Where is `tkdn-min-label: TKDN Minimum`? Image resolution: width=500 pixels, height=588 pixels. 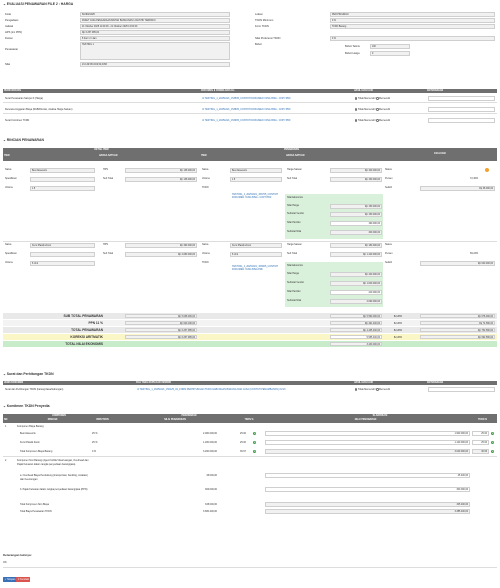 tkdn-min-label: TKDN Minimum is located at coordinates (264, 20).